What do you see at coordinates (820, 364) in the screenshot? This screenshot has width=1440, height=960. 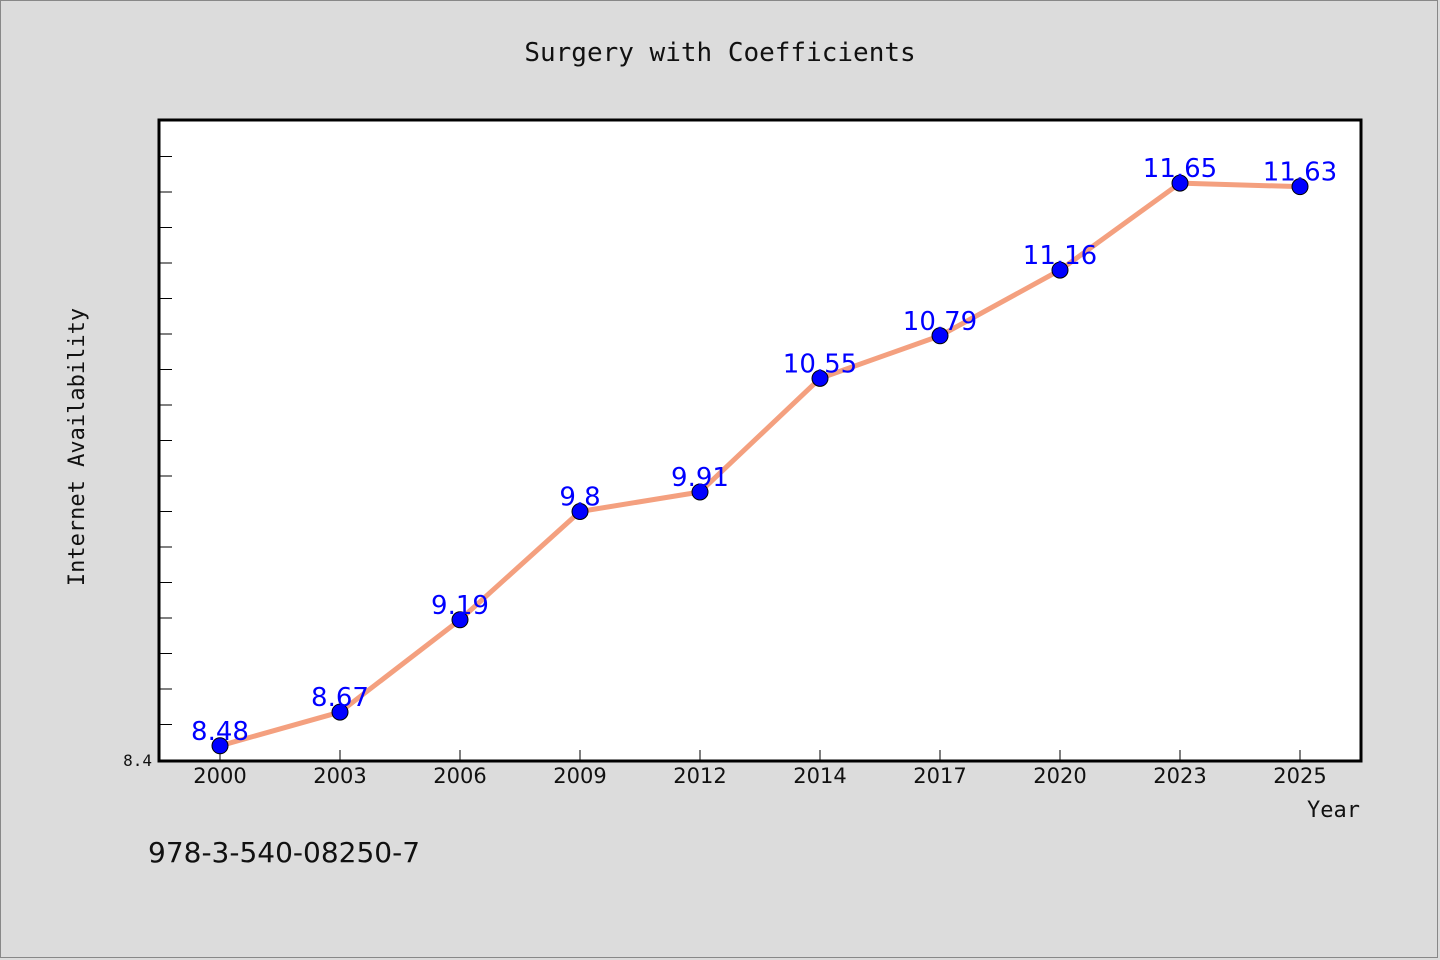 I see `data-label: 10.55` at bounding box center [820, 364].